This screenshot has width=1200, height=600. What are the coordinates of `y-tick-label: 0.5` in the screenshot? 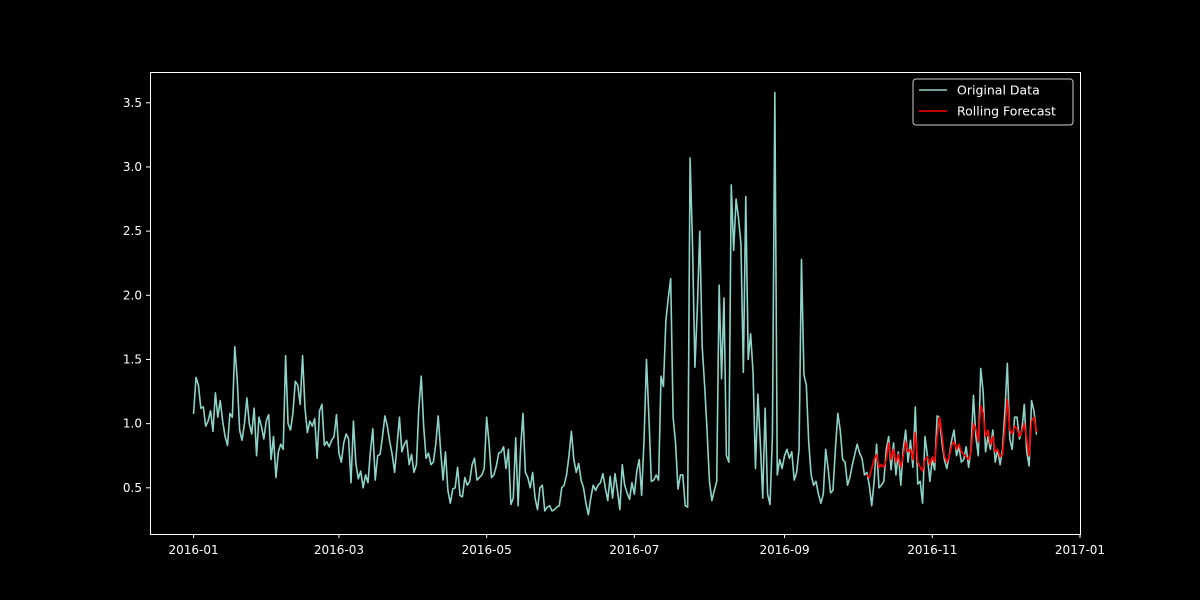 It's located at (132, 488).